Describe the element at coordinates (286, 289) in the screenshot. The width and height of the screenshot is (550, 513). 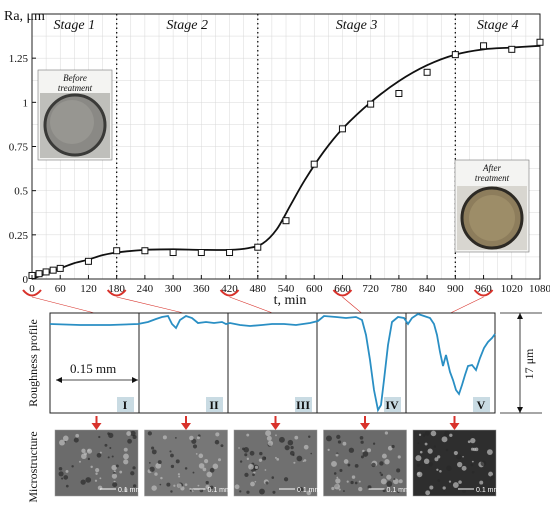
I see `x-tick-label: 540` at that location.